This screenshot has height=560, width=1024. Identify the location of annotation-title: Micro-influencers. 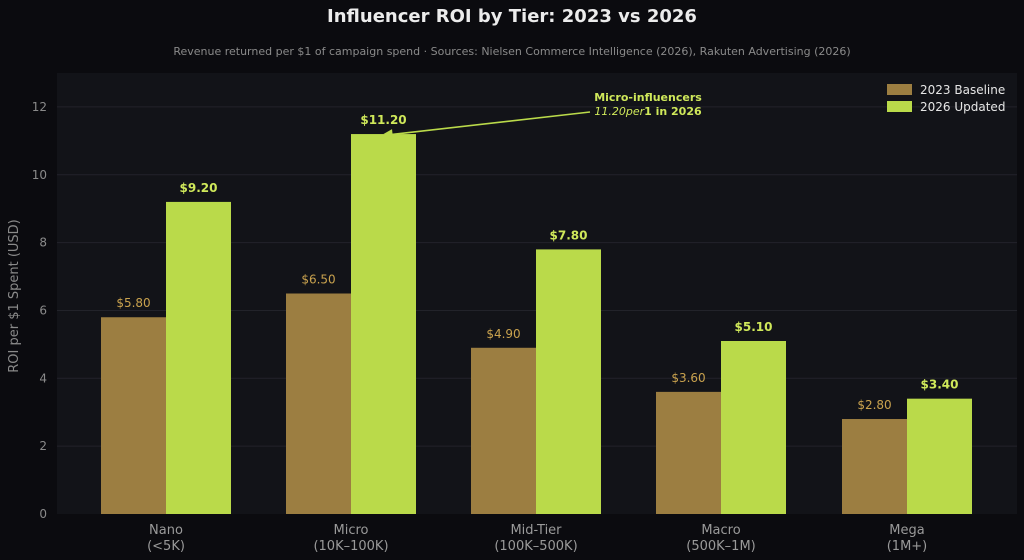
(648, 97).